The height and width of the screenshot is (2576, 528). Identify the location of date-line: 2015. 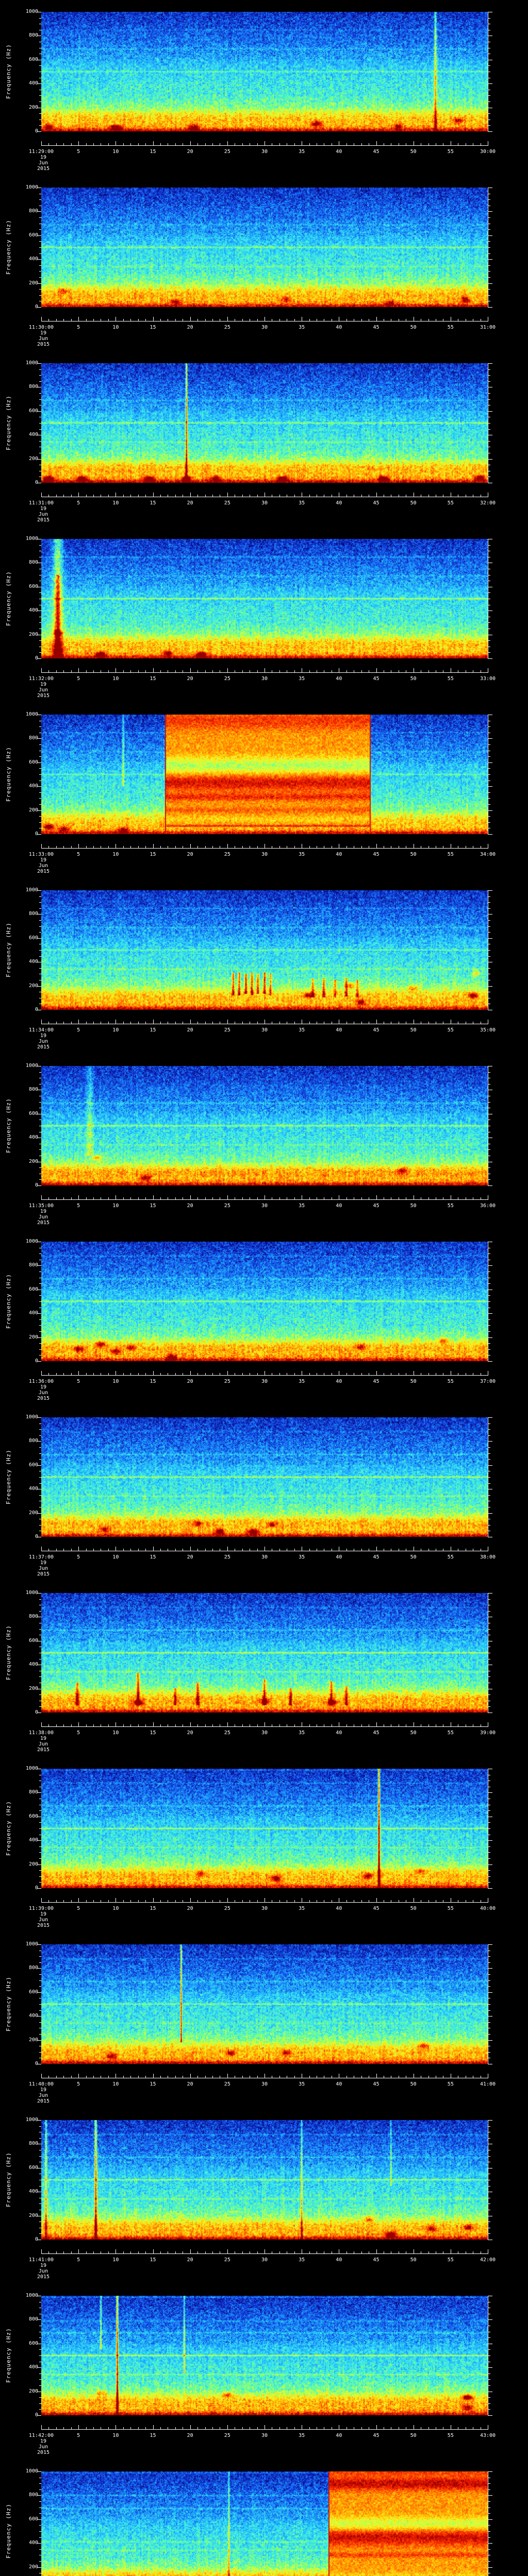
(43, 1925).